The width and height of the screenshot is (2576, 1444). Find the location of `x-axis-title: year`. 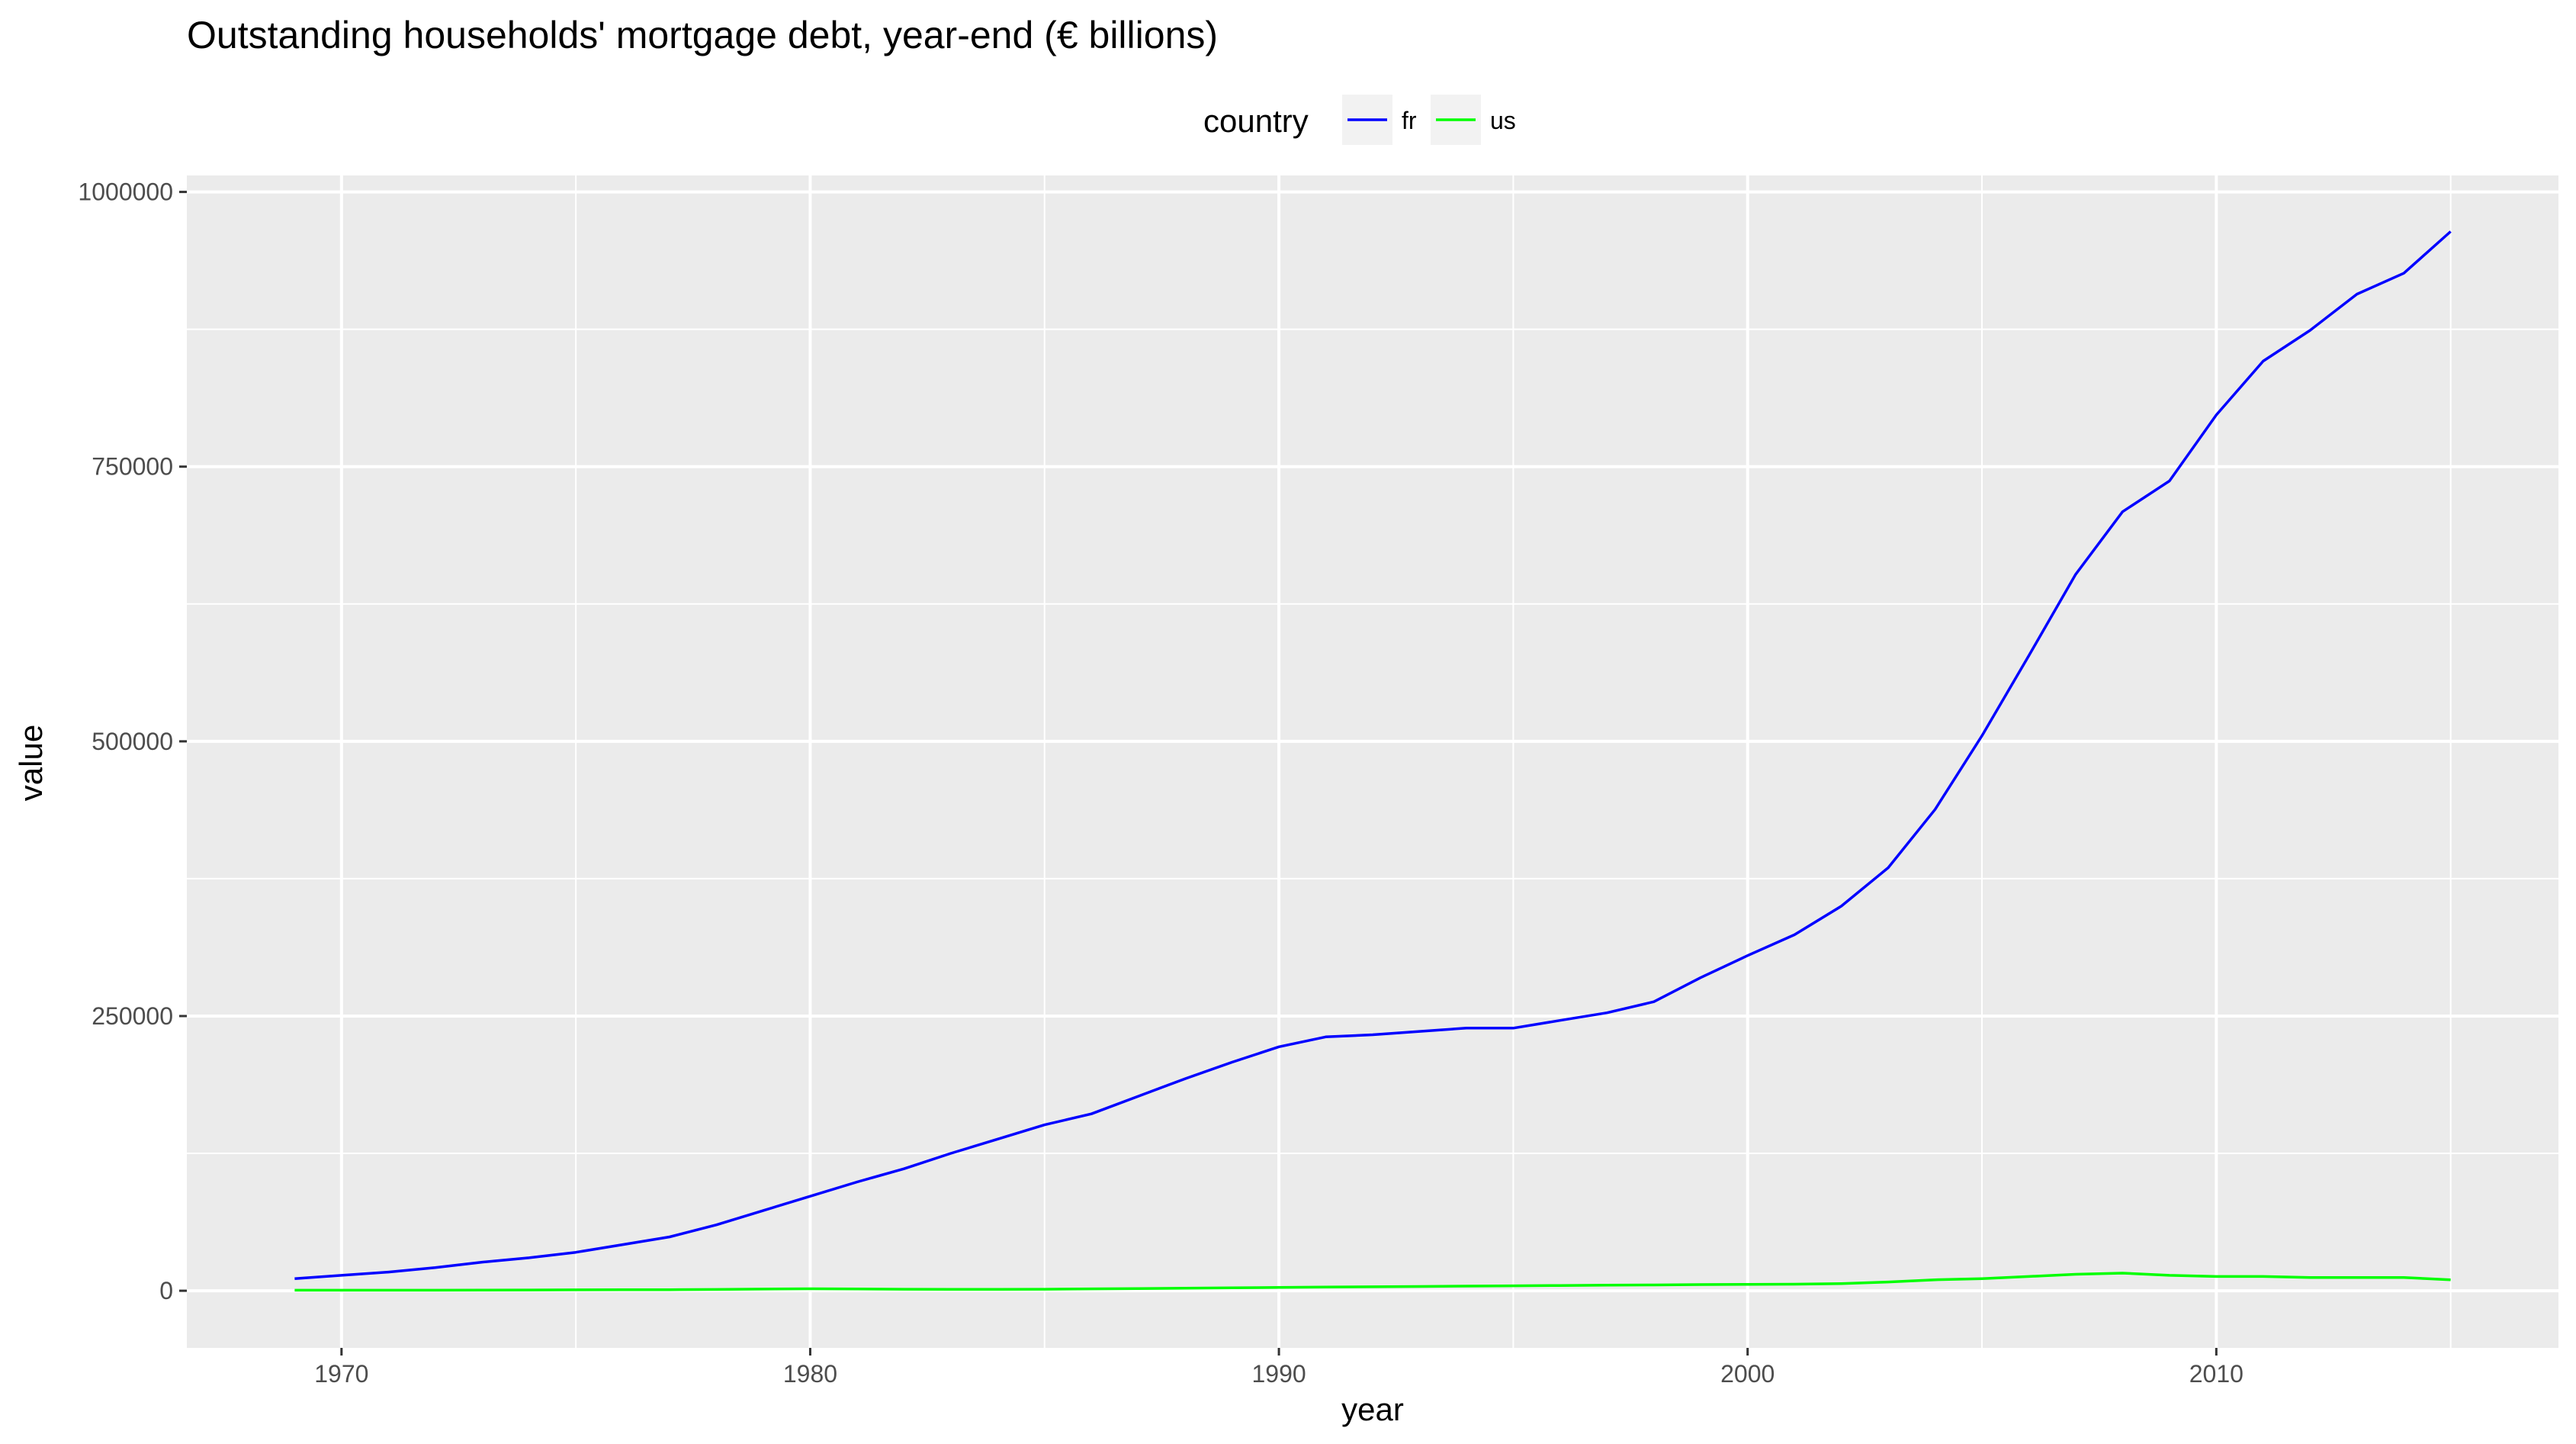

x-axis-title: year is located at coordinates (1372, 1409).